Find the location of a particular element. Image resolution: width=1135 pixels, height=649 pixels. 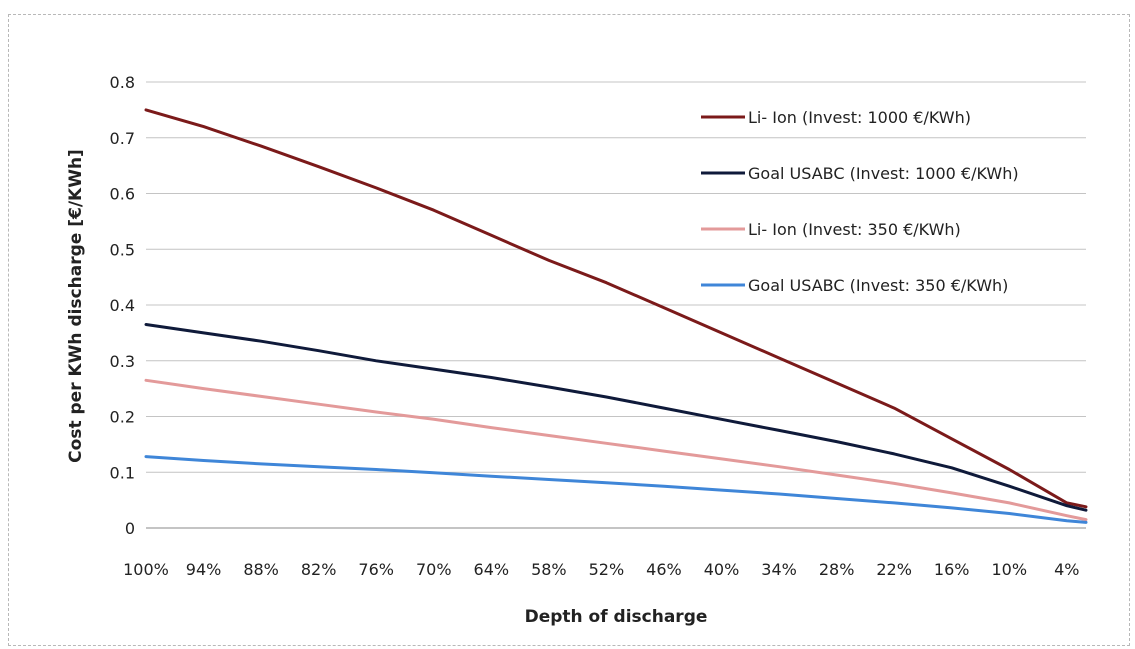

legend-label-2: Goal USABC (Invest: 1000 €/KWh) is located at coordinates (883, 173).